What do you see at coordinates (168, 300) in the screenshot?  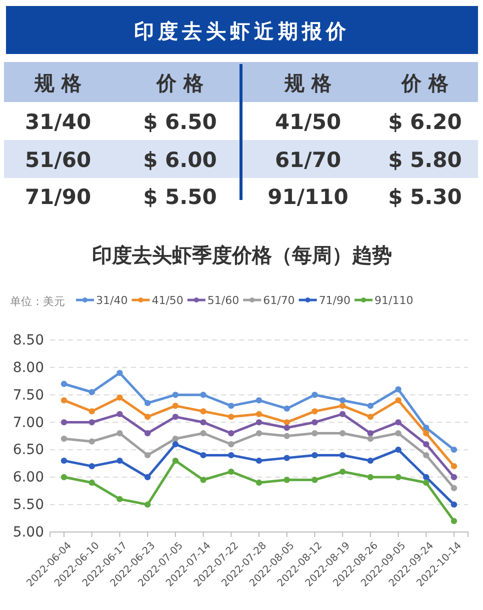 I see `legend-label: 41/50` at bounding box center [168, 300].